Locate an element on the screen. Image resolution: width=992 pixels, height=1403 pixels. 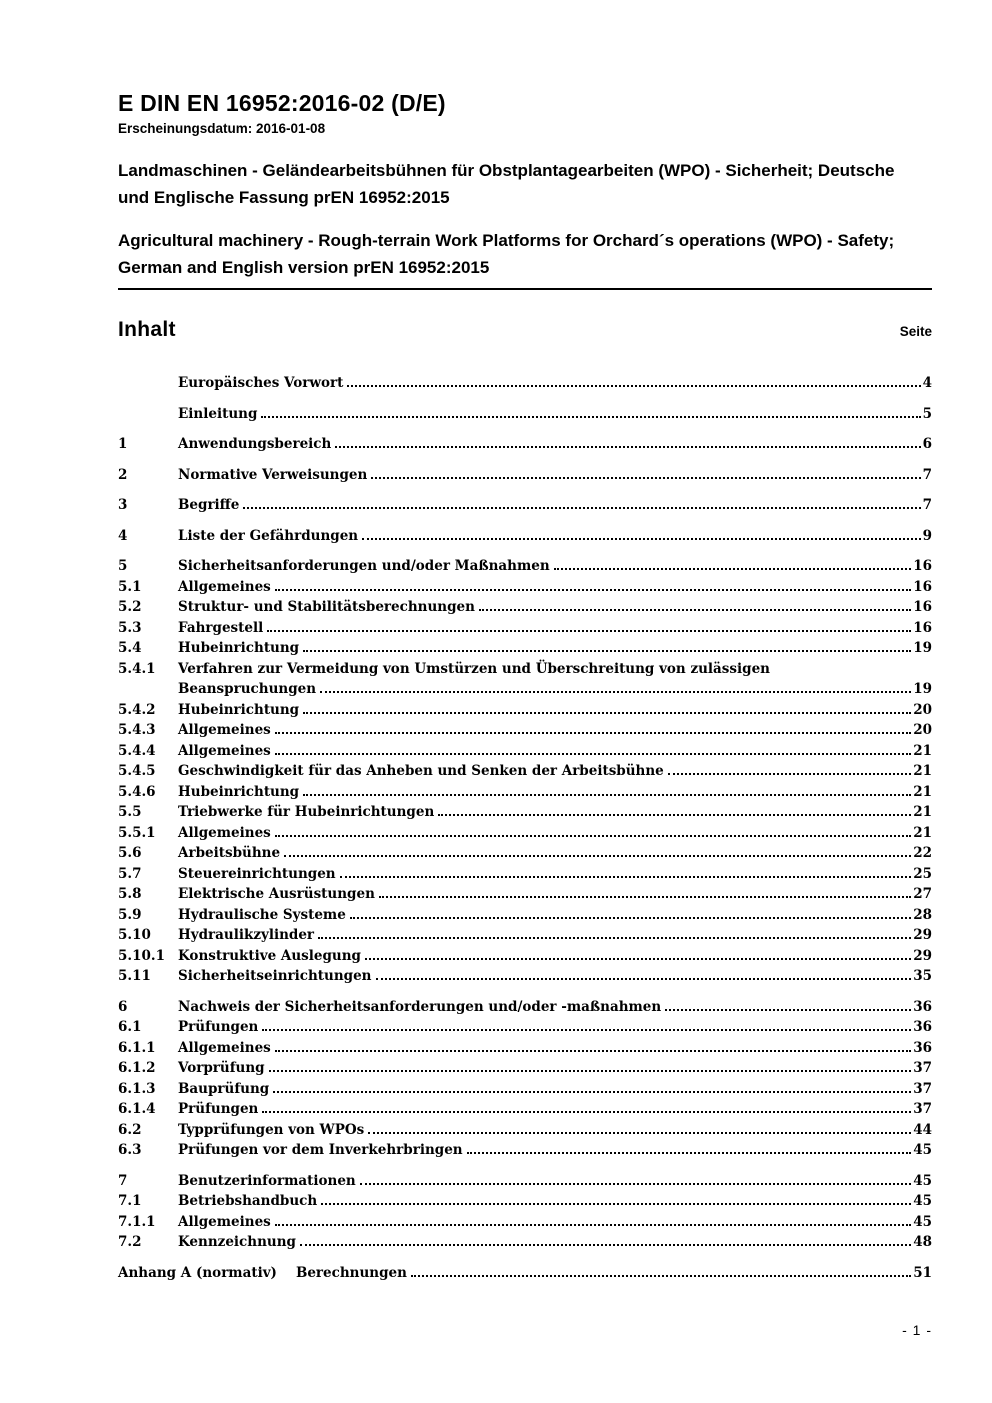
toc-entry: 7.1 Betriebshandbuch 45 is located at coordinates (525, 1201).